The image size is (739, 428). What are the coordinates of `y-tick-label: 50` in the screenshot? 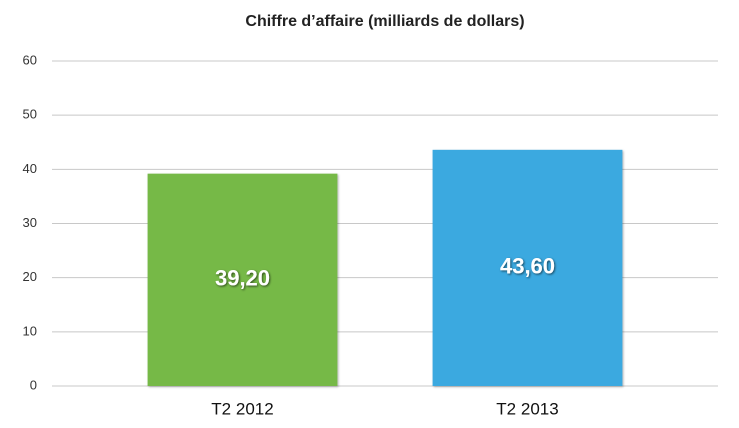 It's located at (30, 114).